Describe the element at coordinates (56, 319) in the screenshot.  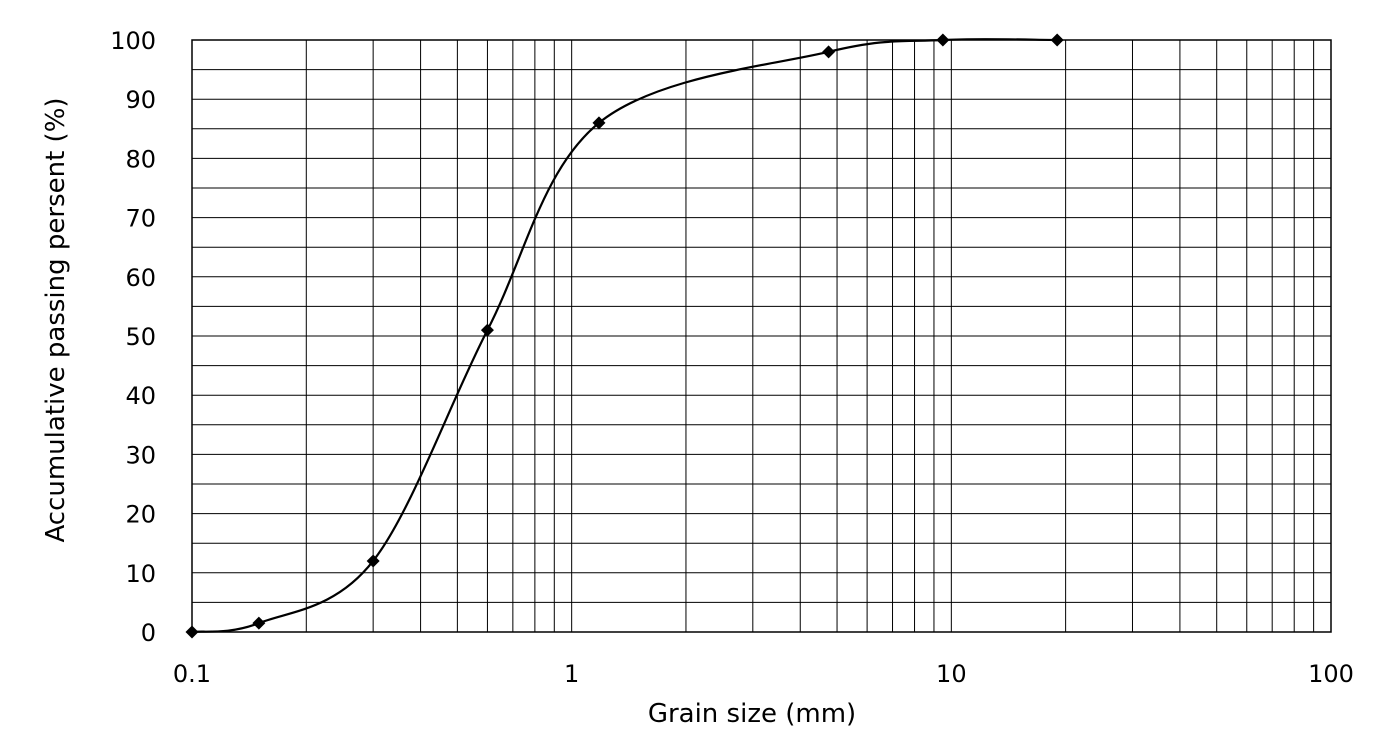
I see `y-axis-title: Accumulative passing persent (%)` at that location.